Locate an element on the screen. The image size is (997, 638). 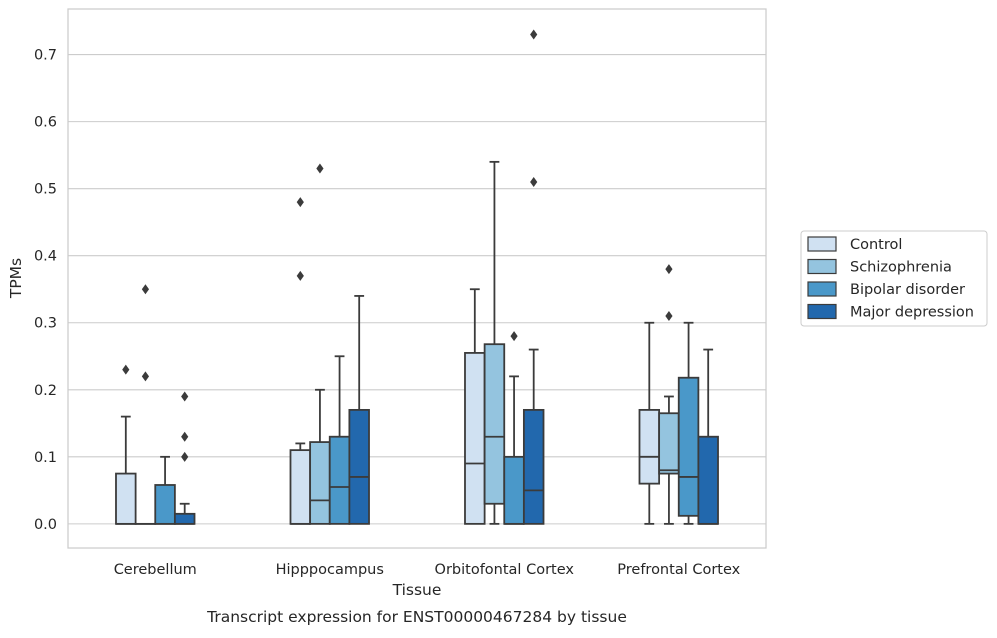
legend-item: Schizophrenia is located at coordinates (880, 268).